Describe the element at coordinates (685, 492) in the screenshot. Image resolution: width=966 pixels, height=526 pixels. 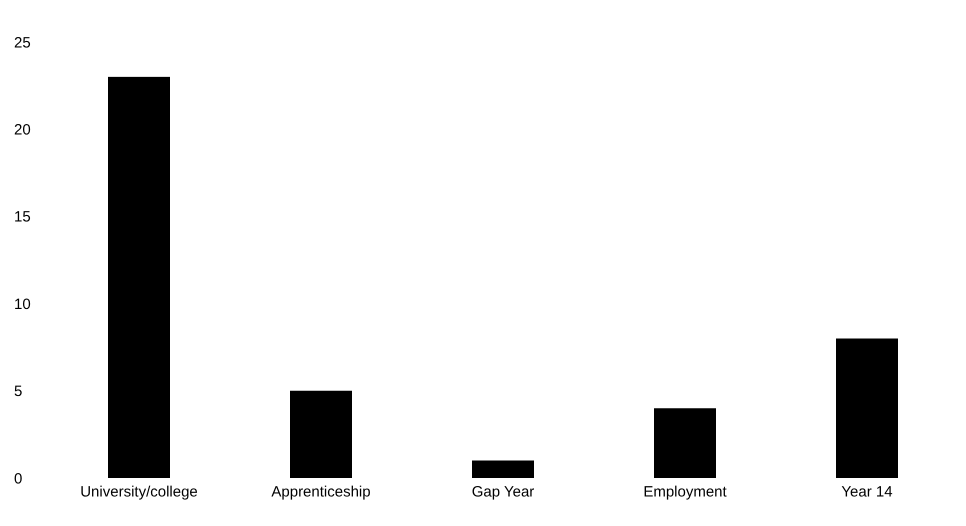
I see `x-tick-label: Employment` at that location.